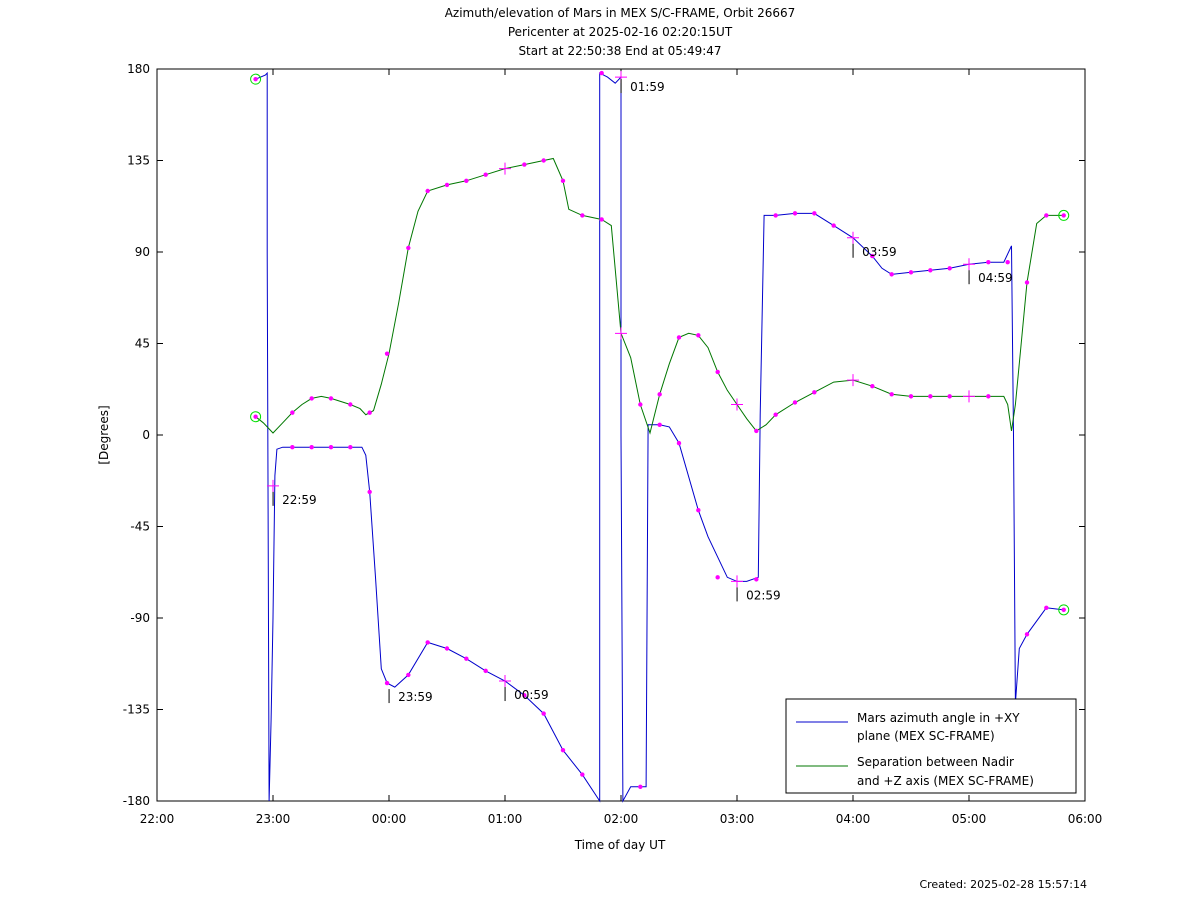 The width and height of the screenshot is (1200, 901). What do you see at coordinates (926, 736) in the screenshot?
I see `legend-azimuth-line-2: plane (MEX SC-FRAME)` at bounding box center [926, 736].